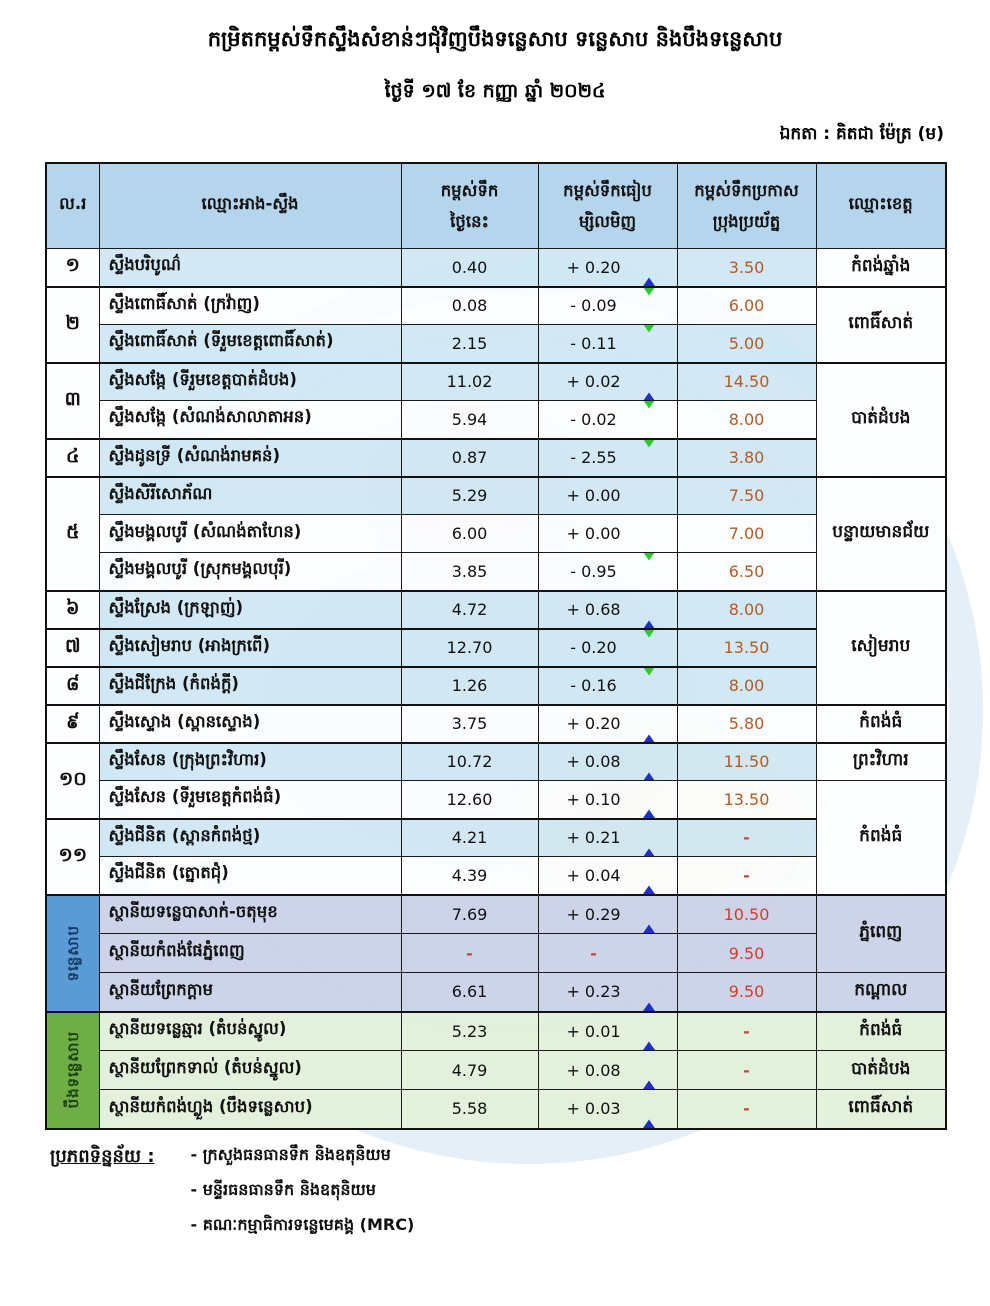 This screenshot has height=1306, width=990. I want to click on row-number: ៣, so click(72, 400).